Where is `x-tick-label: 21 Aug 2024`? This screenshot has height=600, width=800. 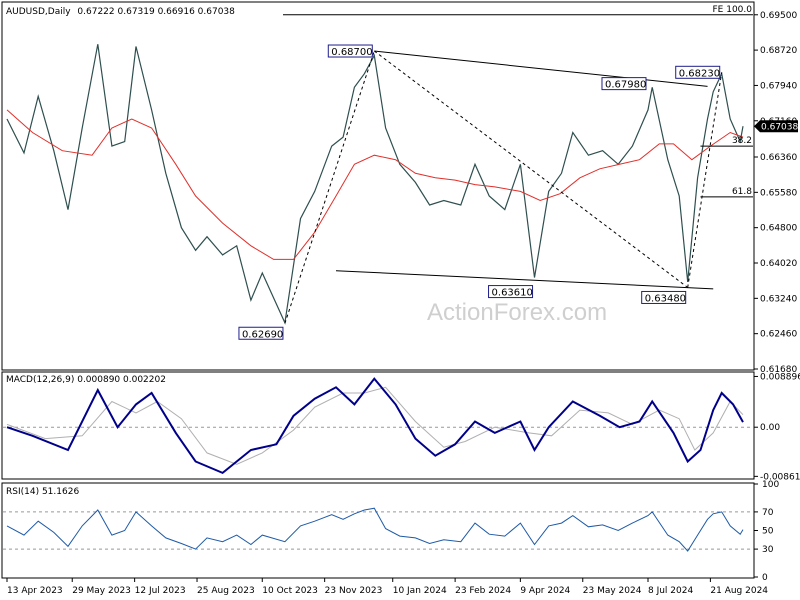
x-tick-label: 21 Aug 2024 is located at coordinates (739, 591).